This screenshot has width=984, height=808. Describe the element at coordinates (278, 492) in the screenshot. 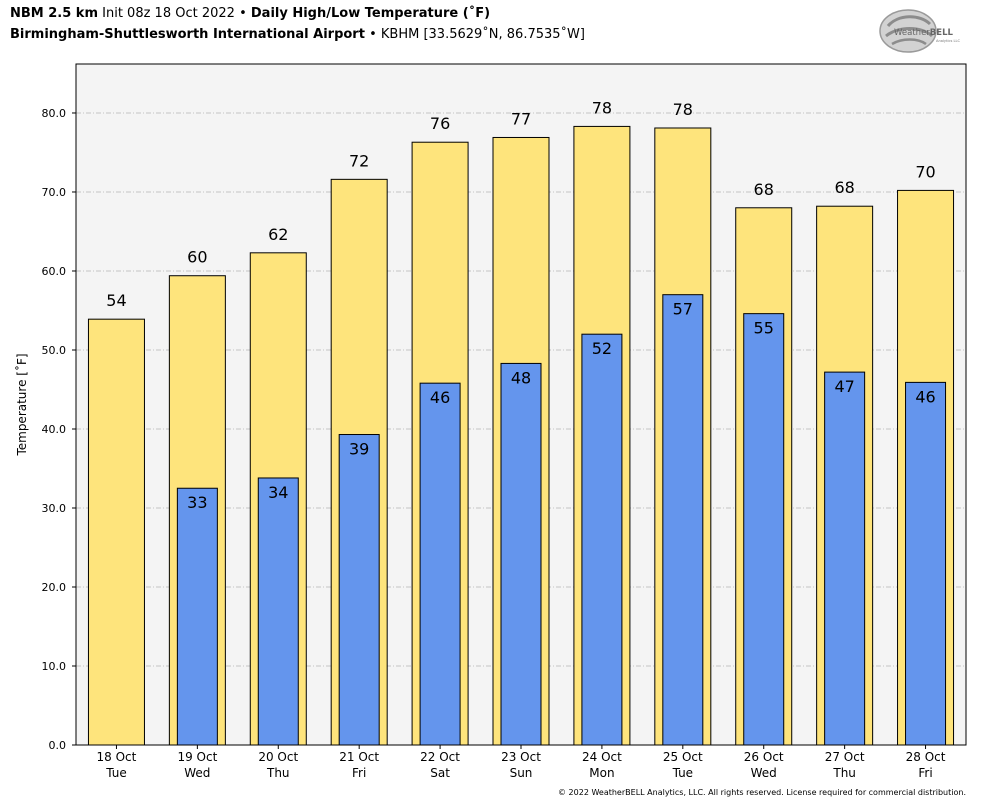

I see `low-temp-label: 34` at that location.